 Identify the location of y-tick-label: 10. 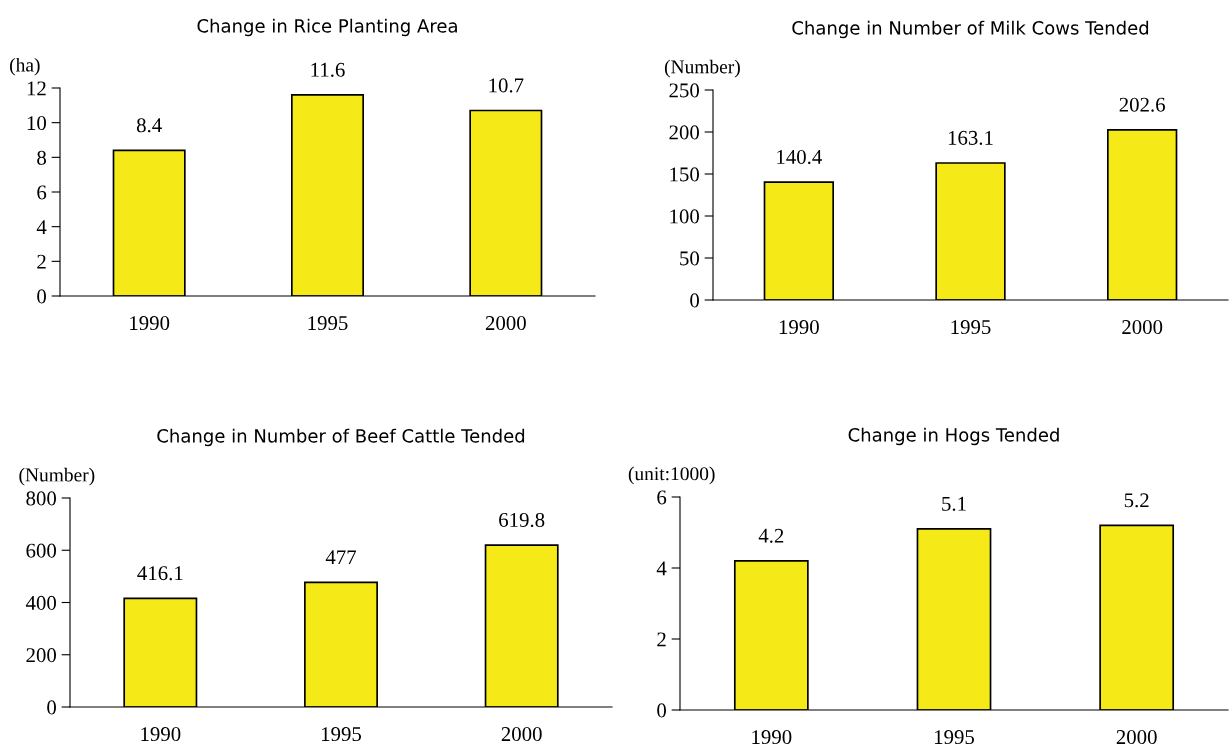
(37, 123).